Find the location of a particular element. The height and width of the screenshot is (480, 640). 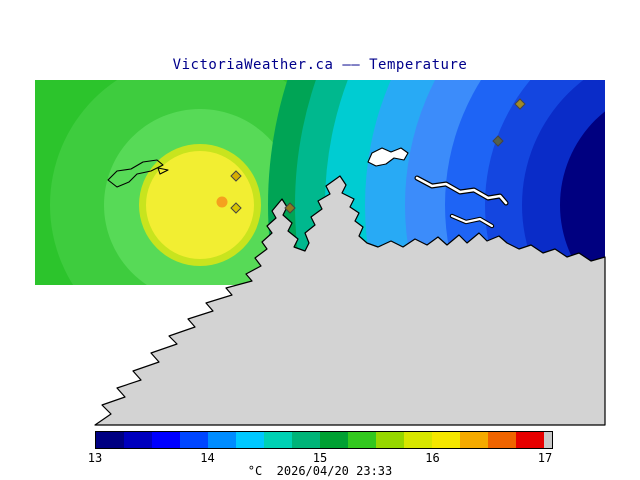

colorbar-tick-label: 13 is located at coordinates (95, 458).